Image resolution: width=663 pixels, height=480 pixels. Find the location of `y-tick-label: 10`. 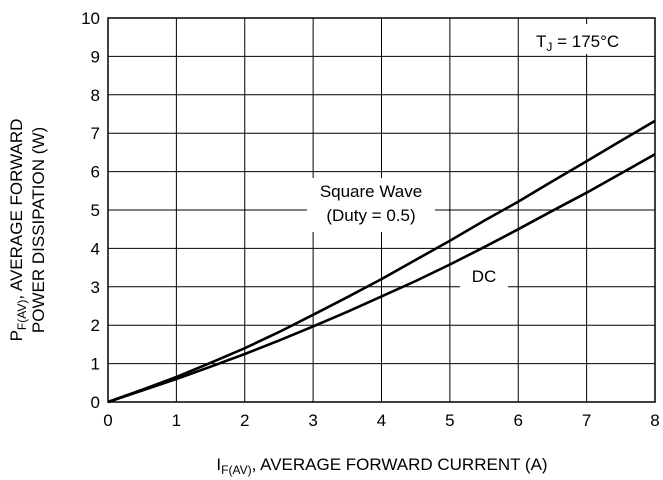

y-tick-label: 10 is located at coordinates (90, 18).